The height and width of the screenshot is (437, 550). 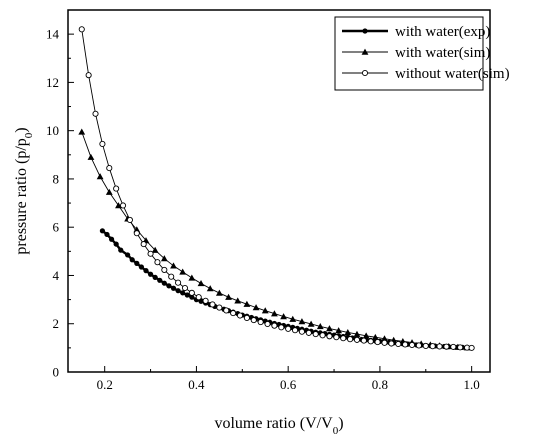 I want to click on legend-item: with water(exp), so click(x=416, y=32).